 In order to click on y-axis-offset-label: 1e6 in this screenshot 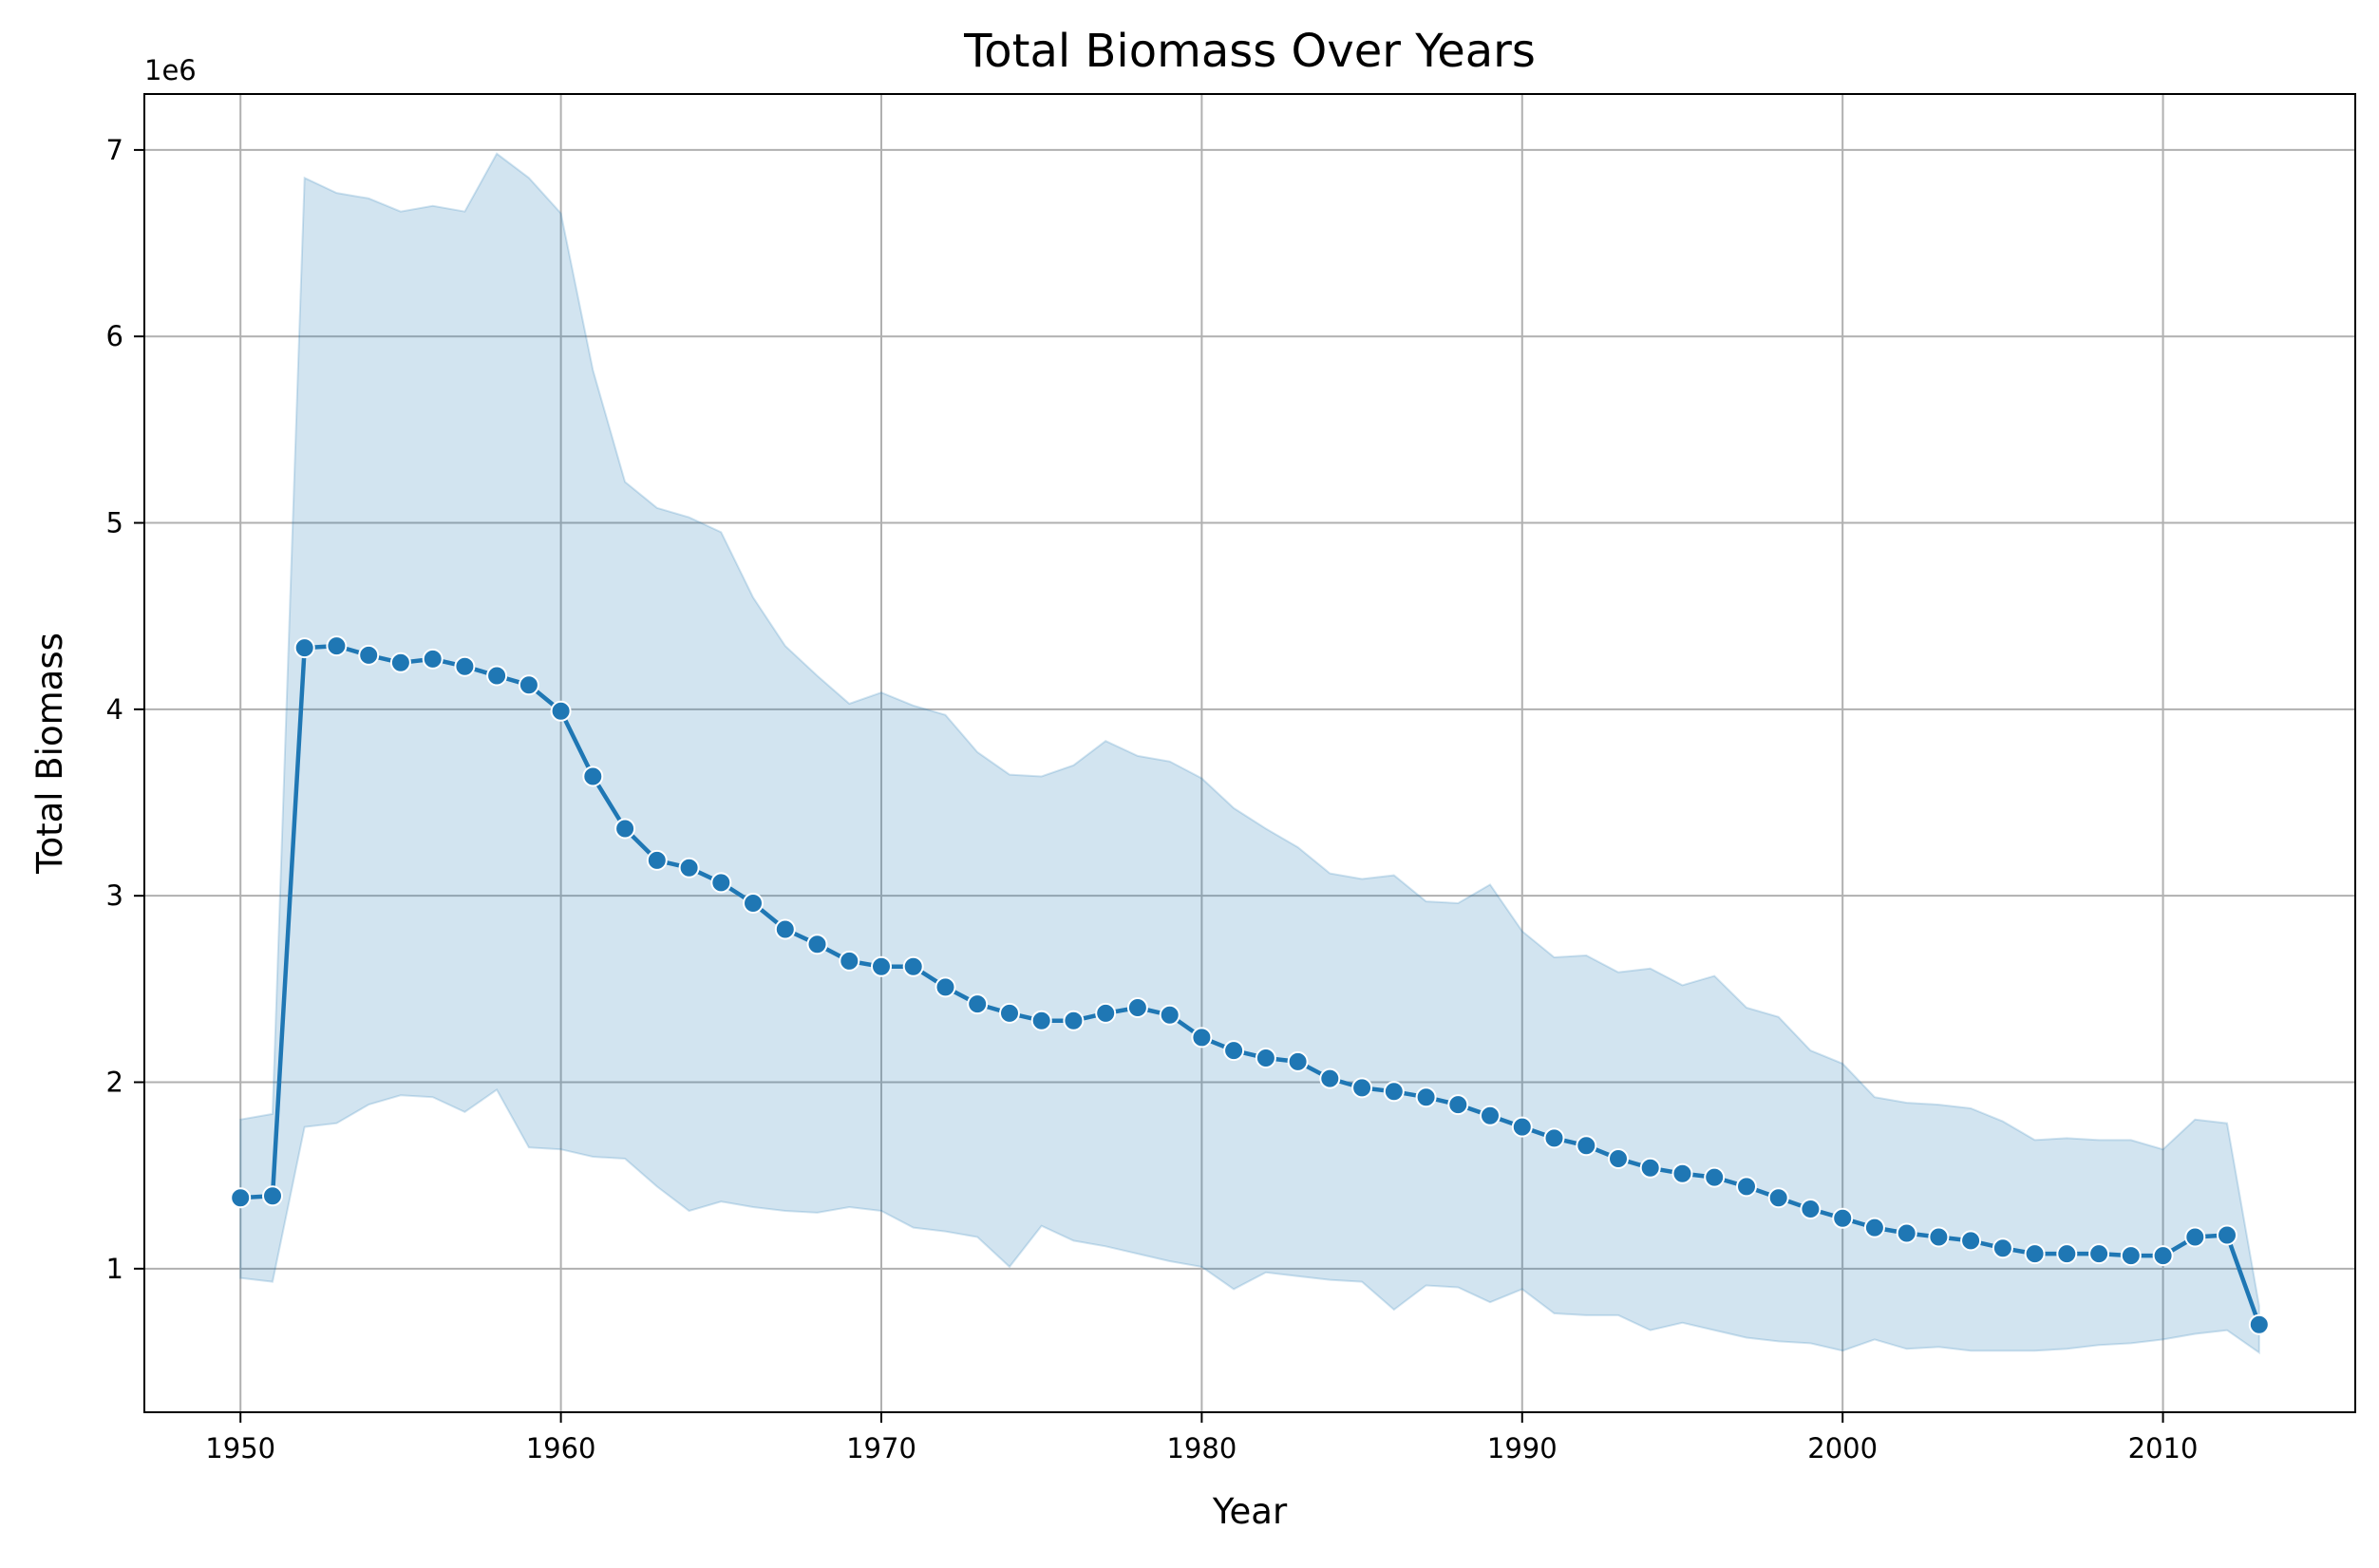, I will do `click(170, 70)`.